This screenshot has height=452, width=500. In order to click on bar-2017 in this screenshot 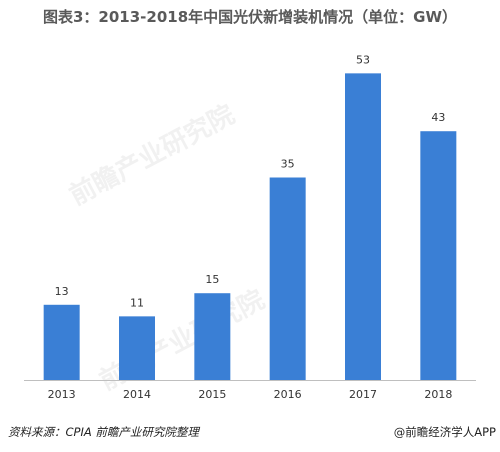, I will do `click(363, 226)`.